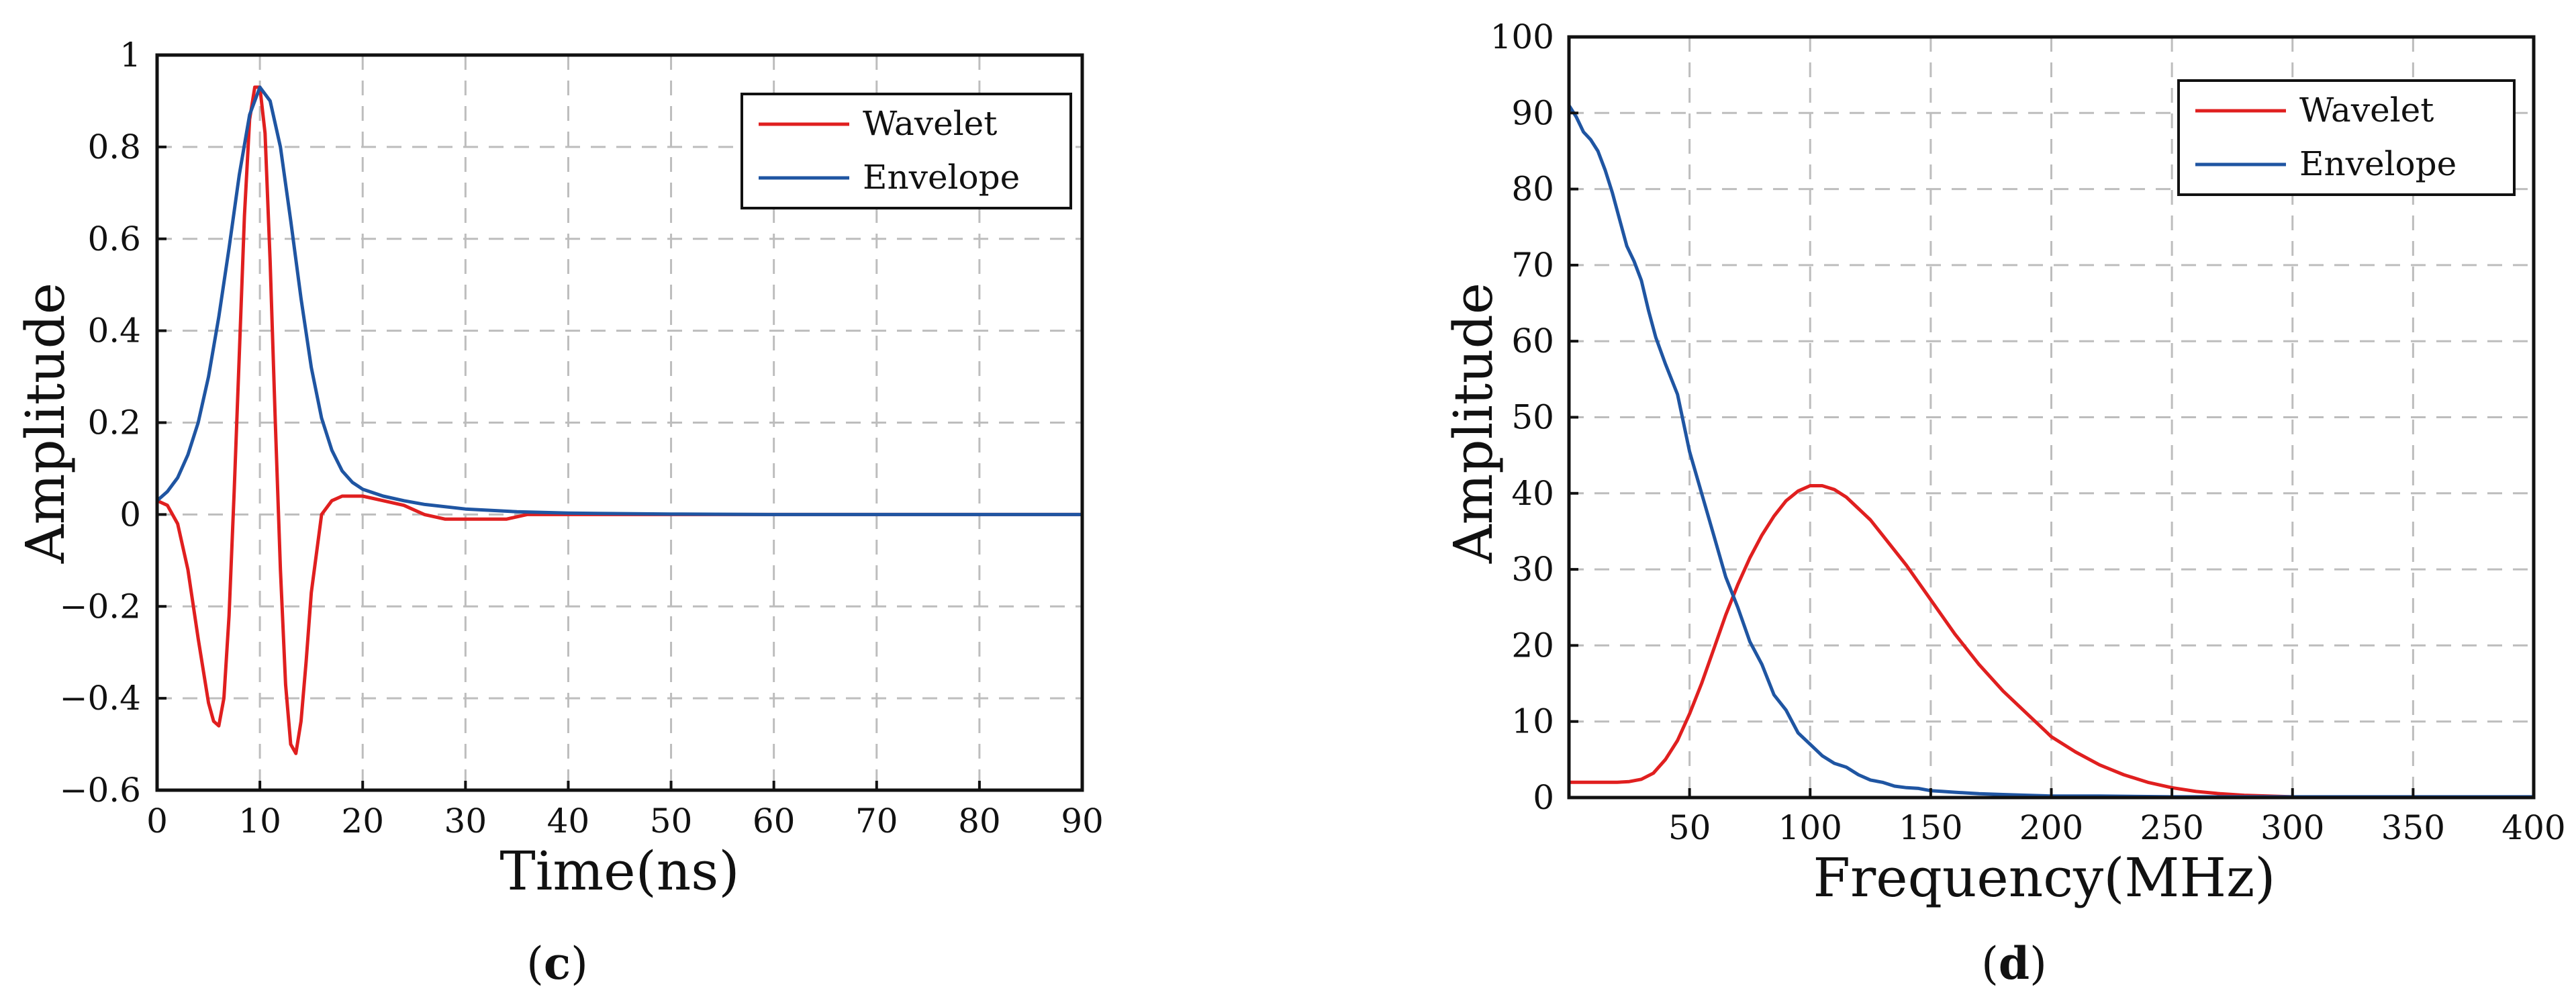 This screenshot has width=2576, height=1005. Describe the element at coordinates (114, 422) in the screenshot. I see `panel-c-y-tick-label: 0.2` at that location.